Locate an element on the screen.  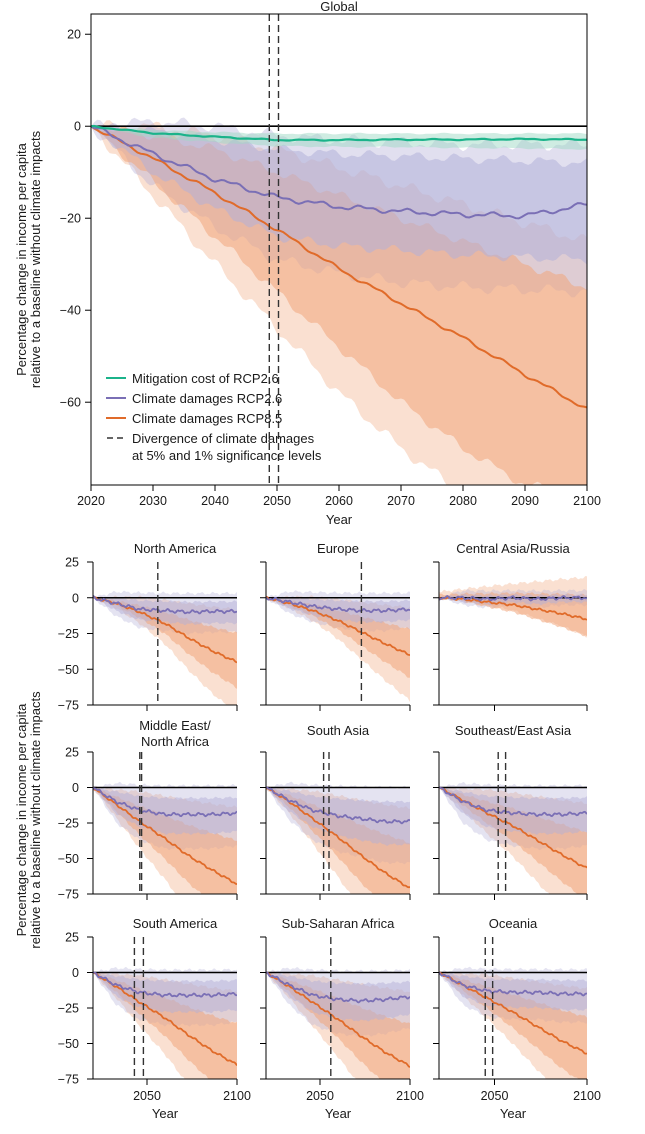
global-xtick-label: 2060 is located at coordinates (339, 501).